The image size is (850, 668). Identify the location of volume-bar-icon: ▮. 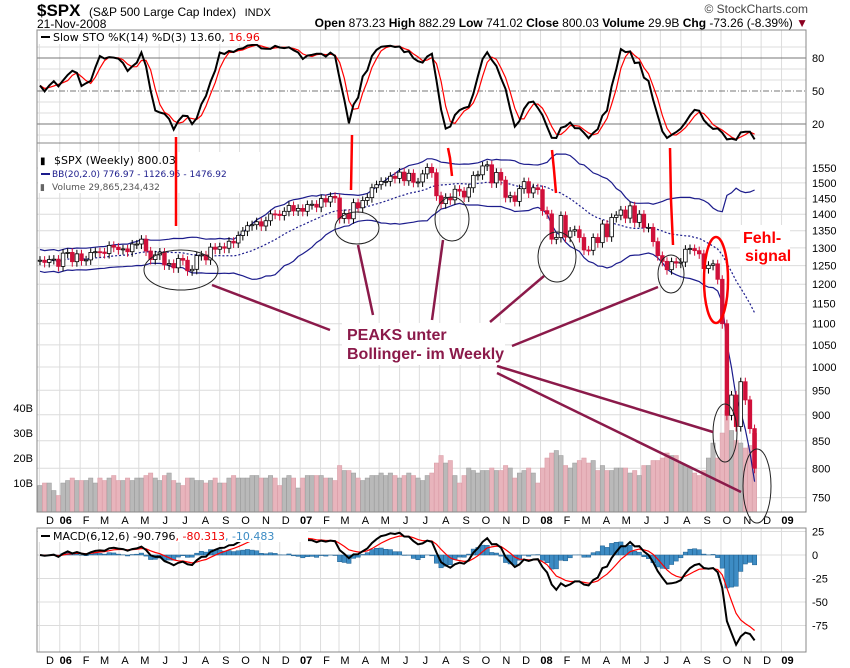
(42, 188).